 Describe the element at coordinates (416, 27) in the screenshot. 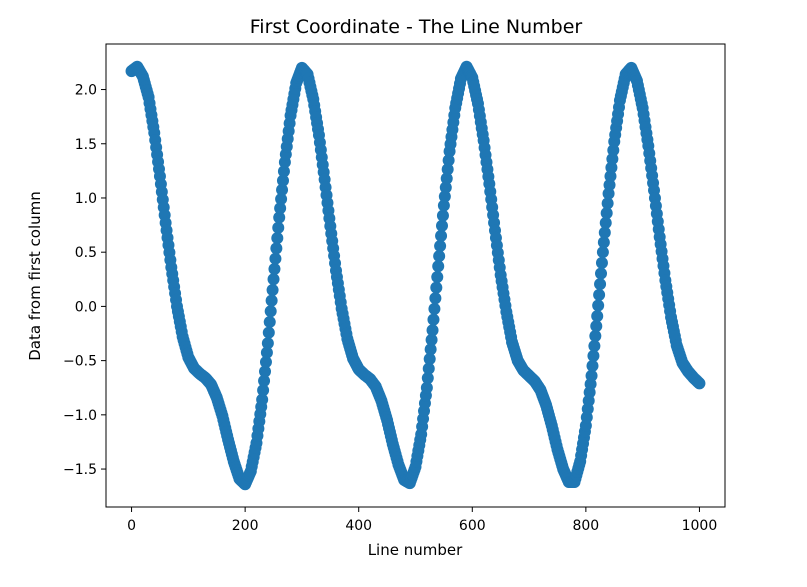

I see `chart-title: First Coordinate - The Line Number` at that location.